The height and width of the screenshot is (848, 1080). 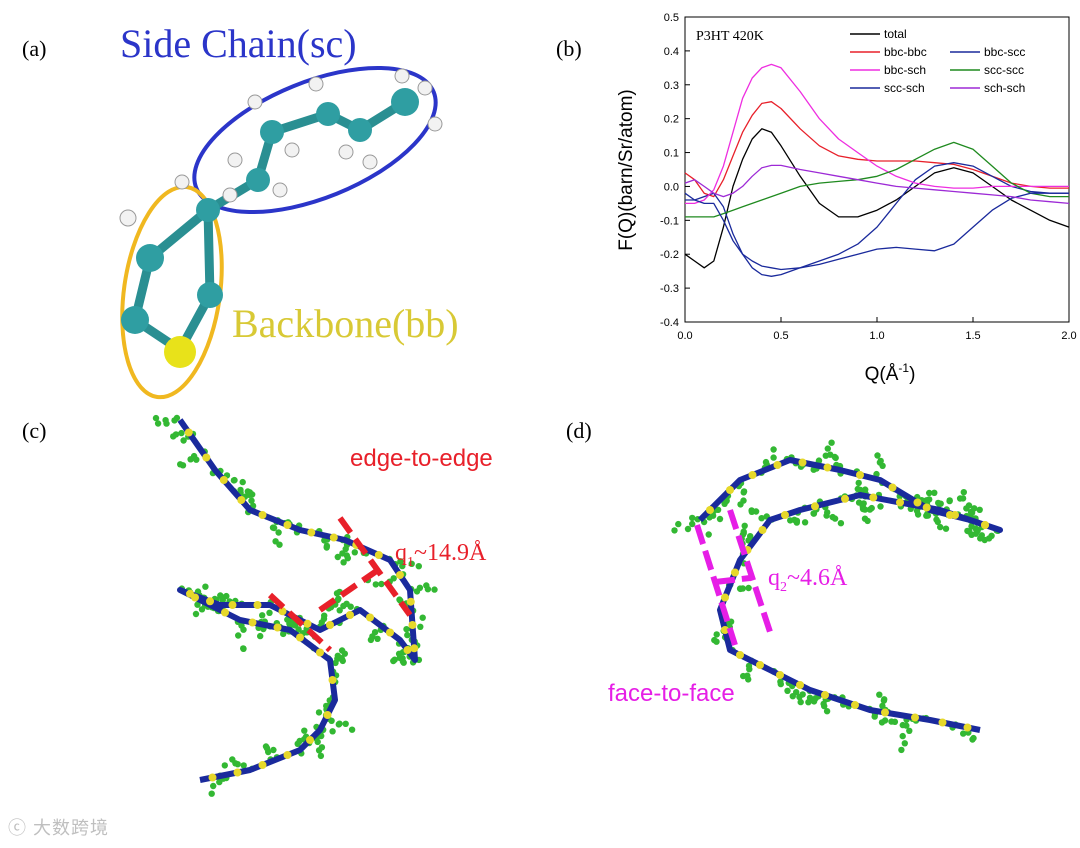 I want to click on side-chain-label: Side Chain(sc), so click(x=238, y=43).